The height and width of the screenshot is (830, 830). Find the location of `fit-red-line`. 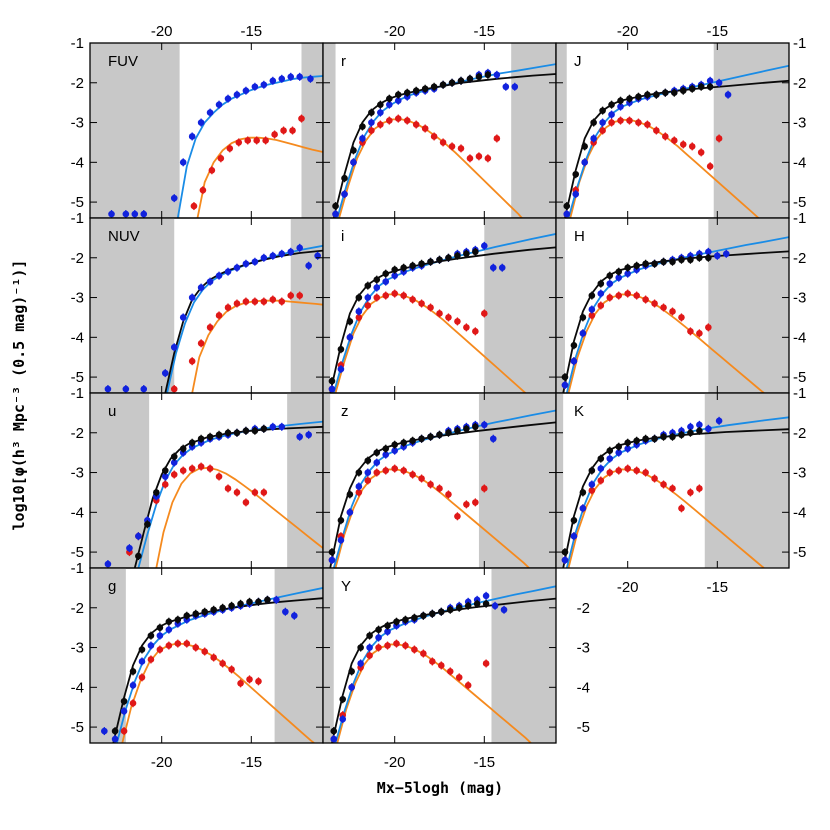

fit-red-line is located at coordinates (239, 517).